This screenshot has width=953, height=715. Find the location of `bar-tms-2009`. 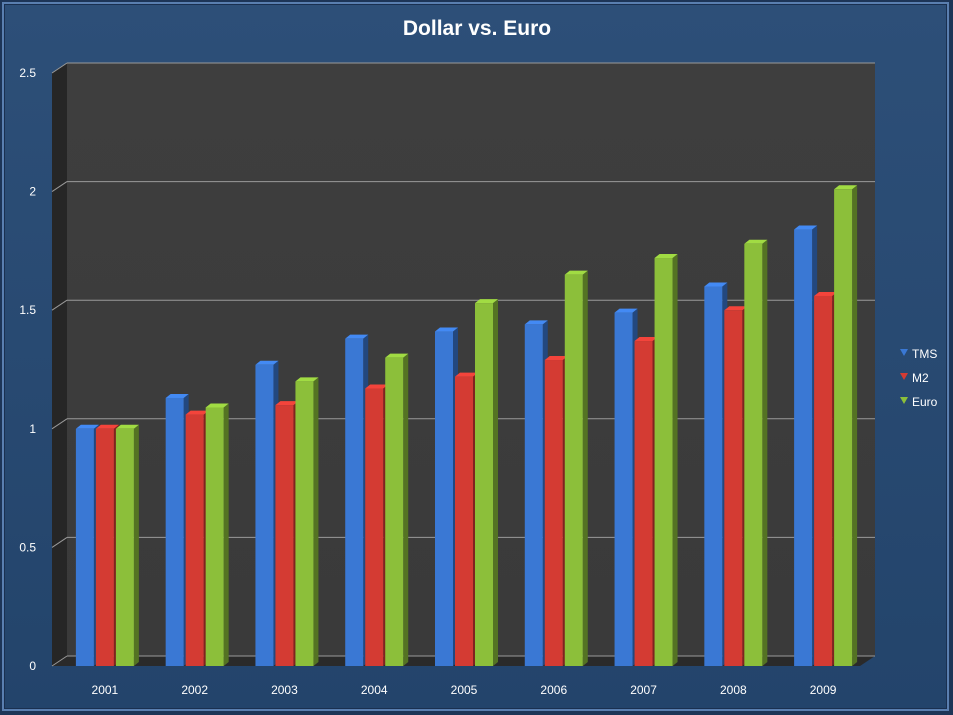

bar-tms-2009 is located at coordinates (806, 445).